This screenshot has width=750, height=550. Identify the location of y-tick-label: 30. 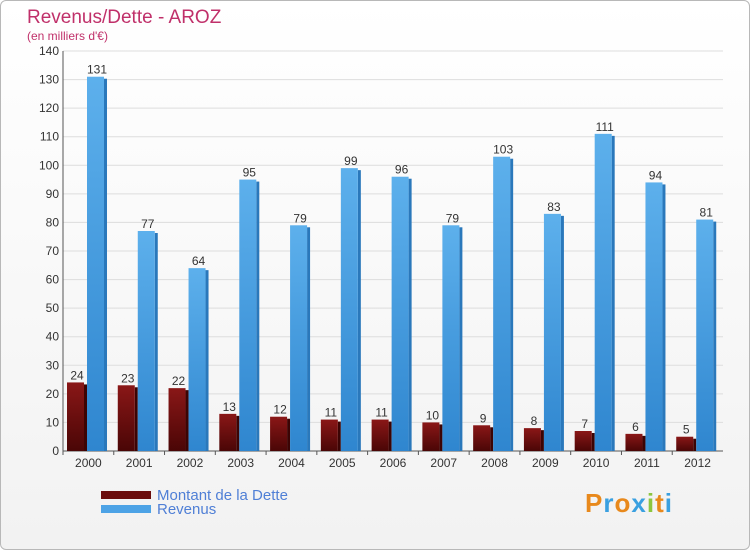
(53, 365).